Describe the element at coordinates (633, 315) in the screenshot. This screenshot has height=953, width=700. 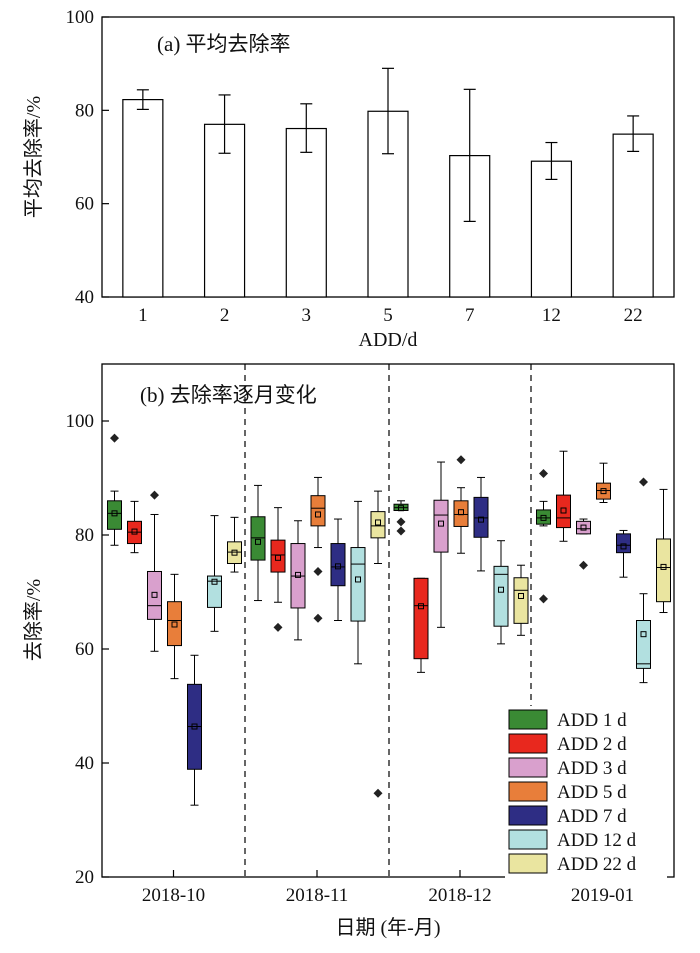
I see `x-tick-label: 22` at that location.